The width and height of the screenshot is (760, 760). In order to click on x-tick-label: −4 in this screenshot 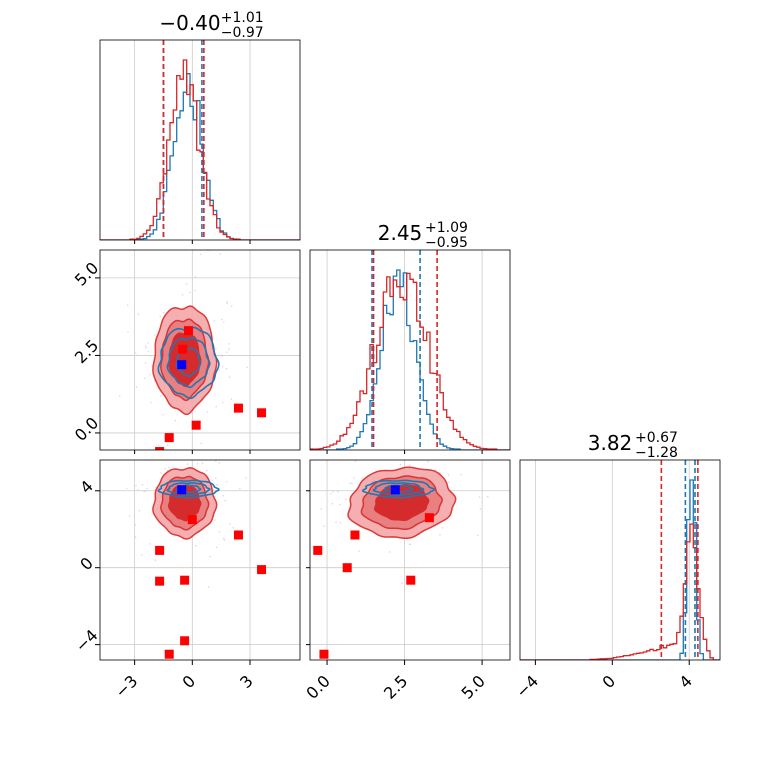, I will do `click(527, 686)`.